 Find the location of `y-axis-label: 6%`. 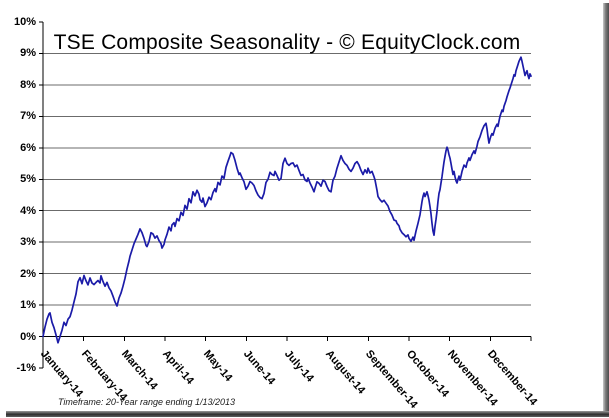

y-axis-label: 6% is located at coordinates (28, 147).